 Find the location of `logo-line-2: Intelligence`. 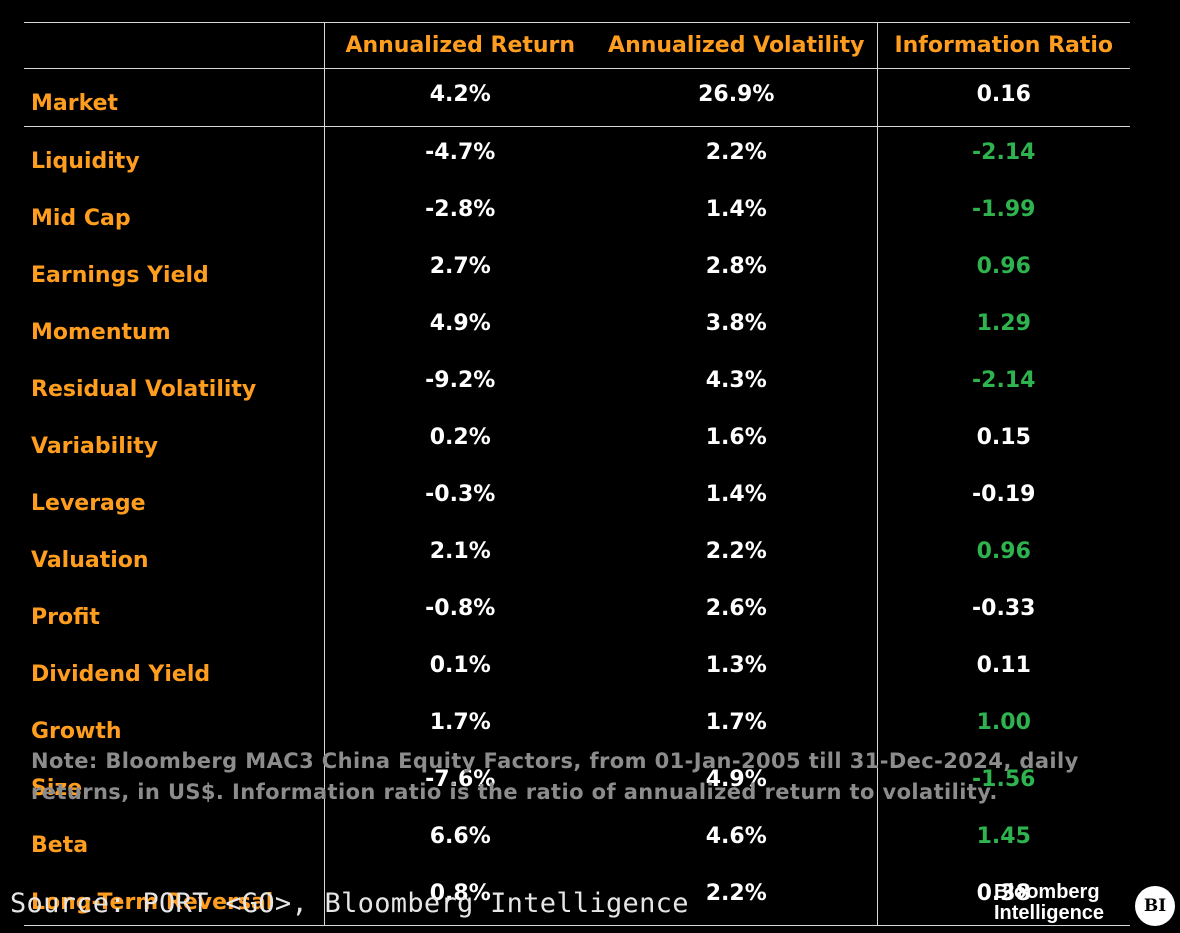

logo-line-2: Intelligence is located at coordinates (1049, 913).